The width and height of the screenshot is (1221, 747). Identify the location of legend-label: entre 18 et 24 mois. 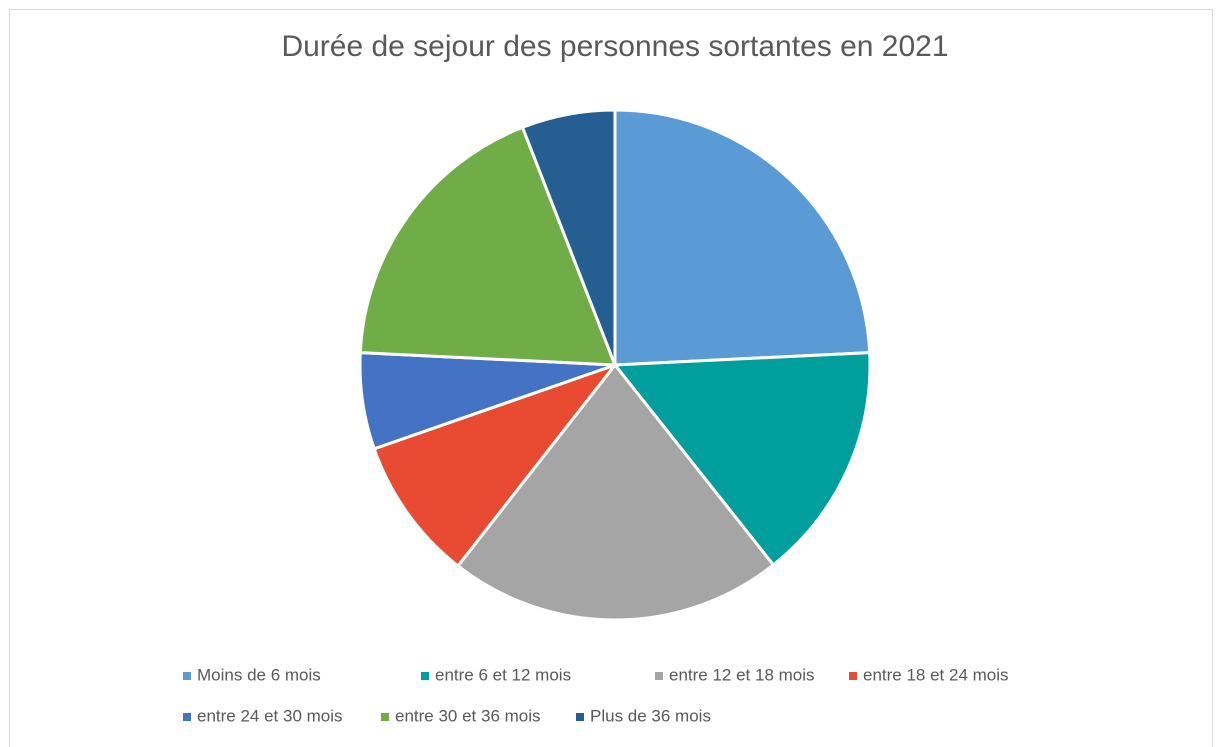
(936, 674).